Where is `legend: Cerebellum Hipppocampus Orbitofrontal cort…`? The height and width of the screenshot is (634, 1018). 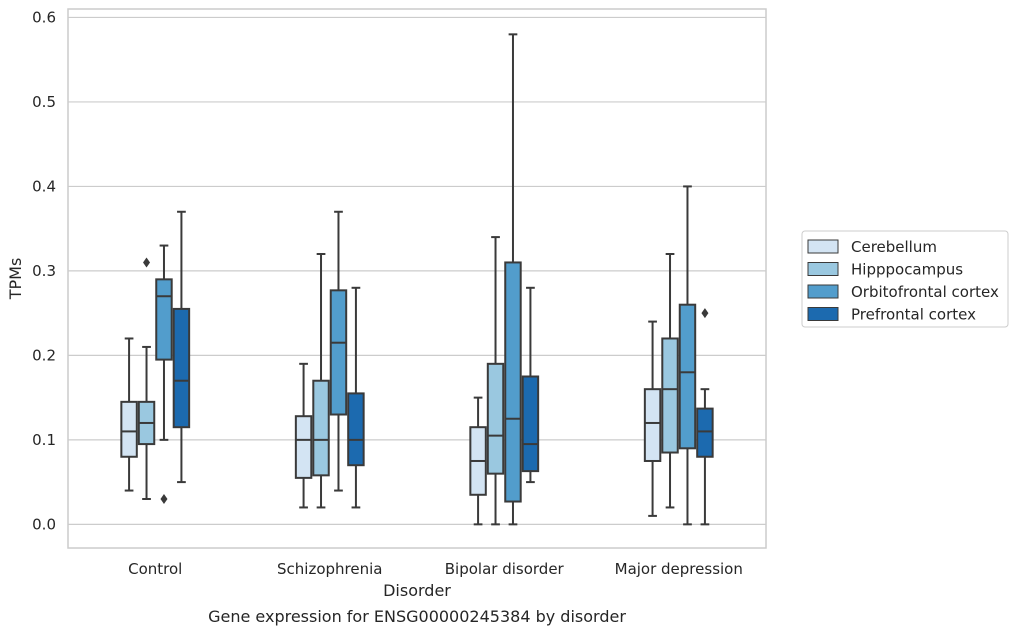 legend: Cerebellum Hipppocampus Orbitofrontal cort… is located at coordinates (905, 279).